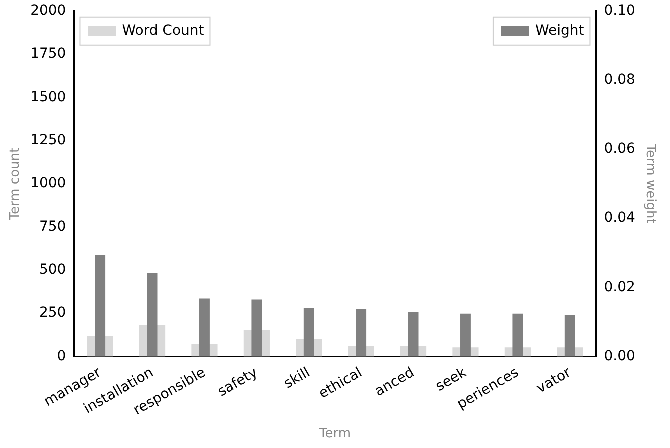 This screenshot has height=448, width=670. What do you see at coordinates (620, 11) in the screenshot?
I see `y2-tick-label: 0.10` at bounding box center [620, 11].